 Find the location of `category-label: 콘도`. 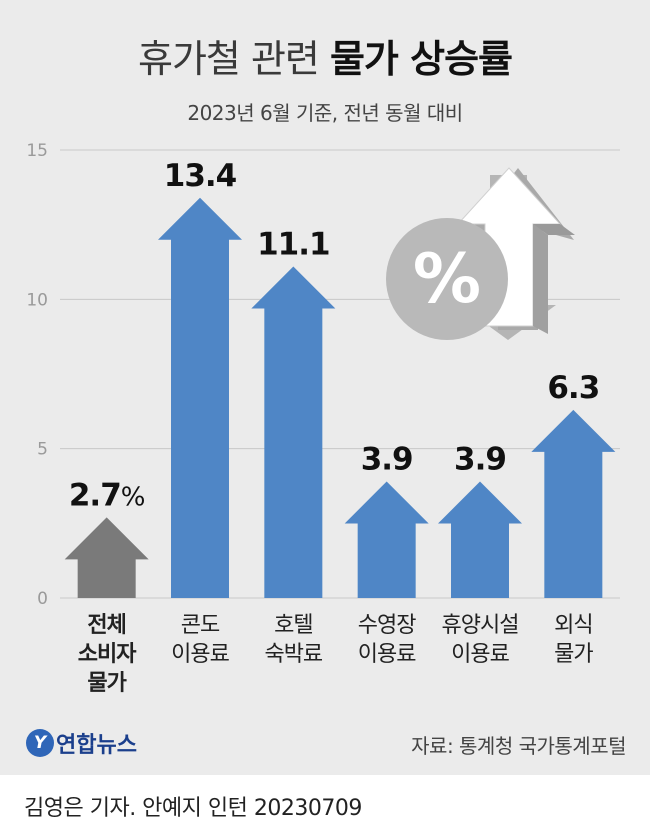

category-label: 콘도 is located at coordinates (200, 625).